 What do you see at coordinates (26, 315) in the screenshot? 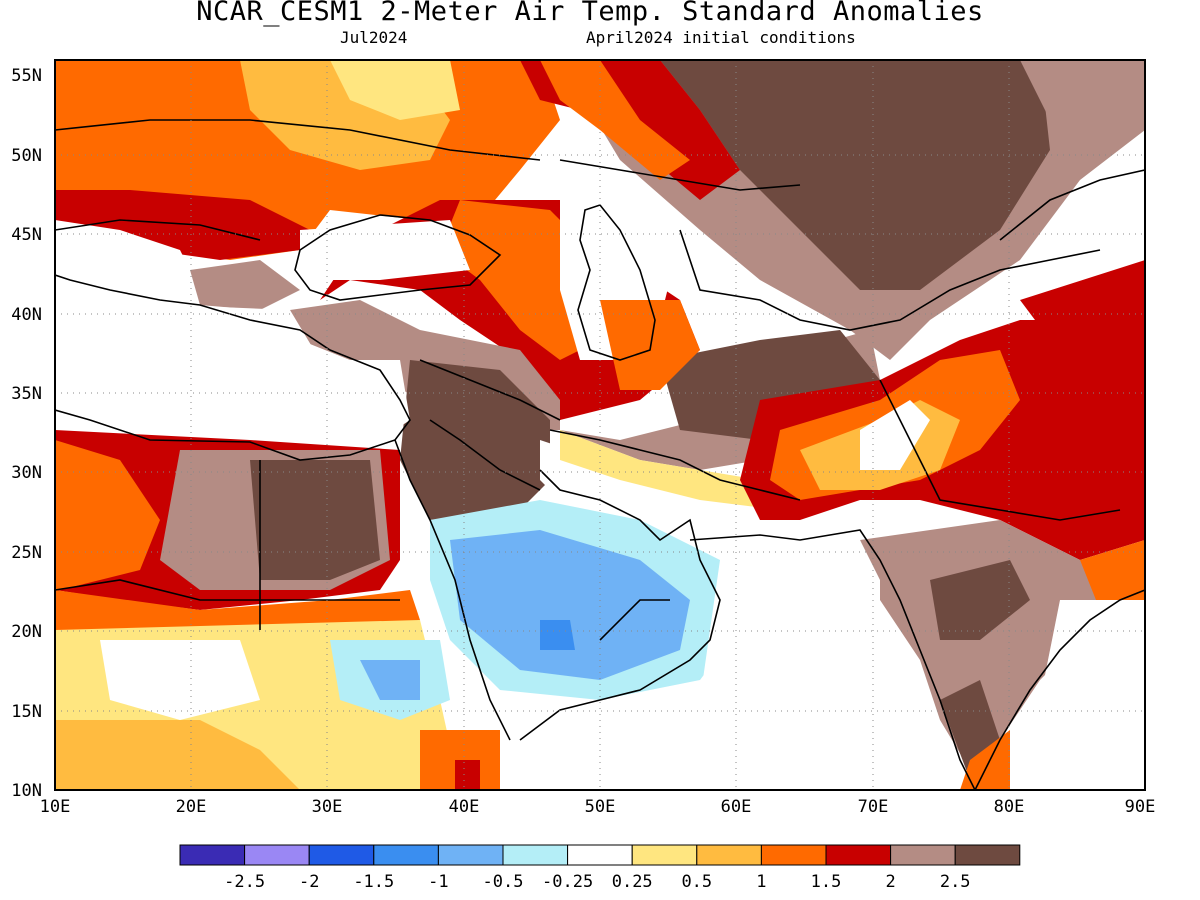
I see `lat-label: 40N` at bounding box center [26, 315].